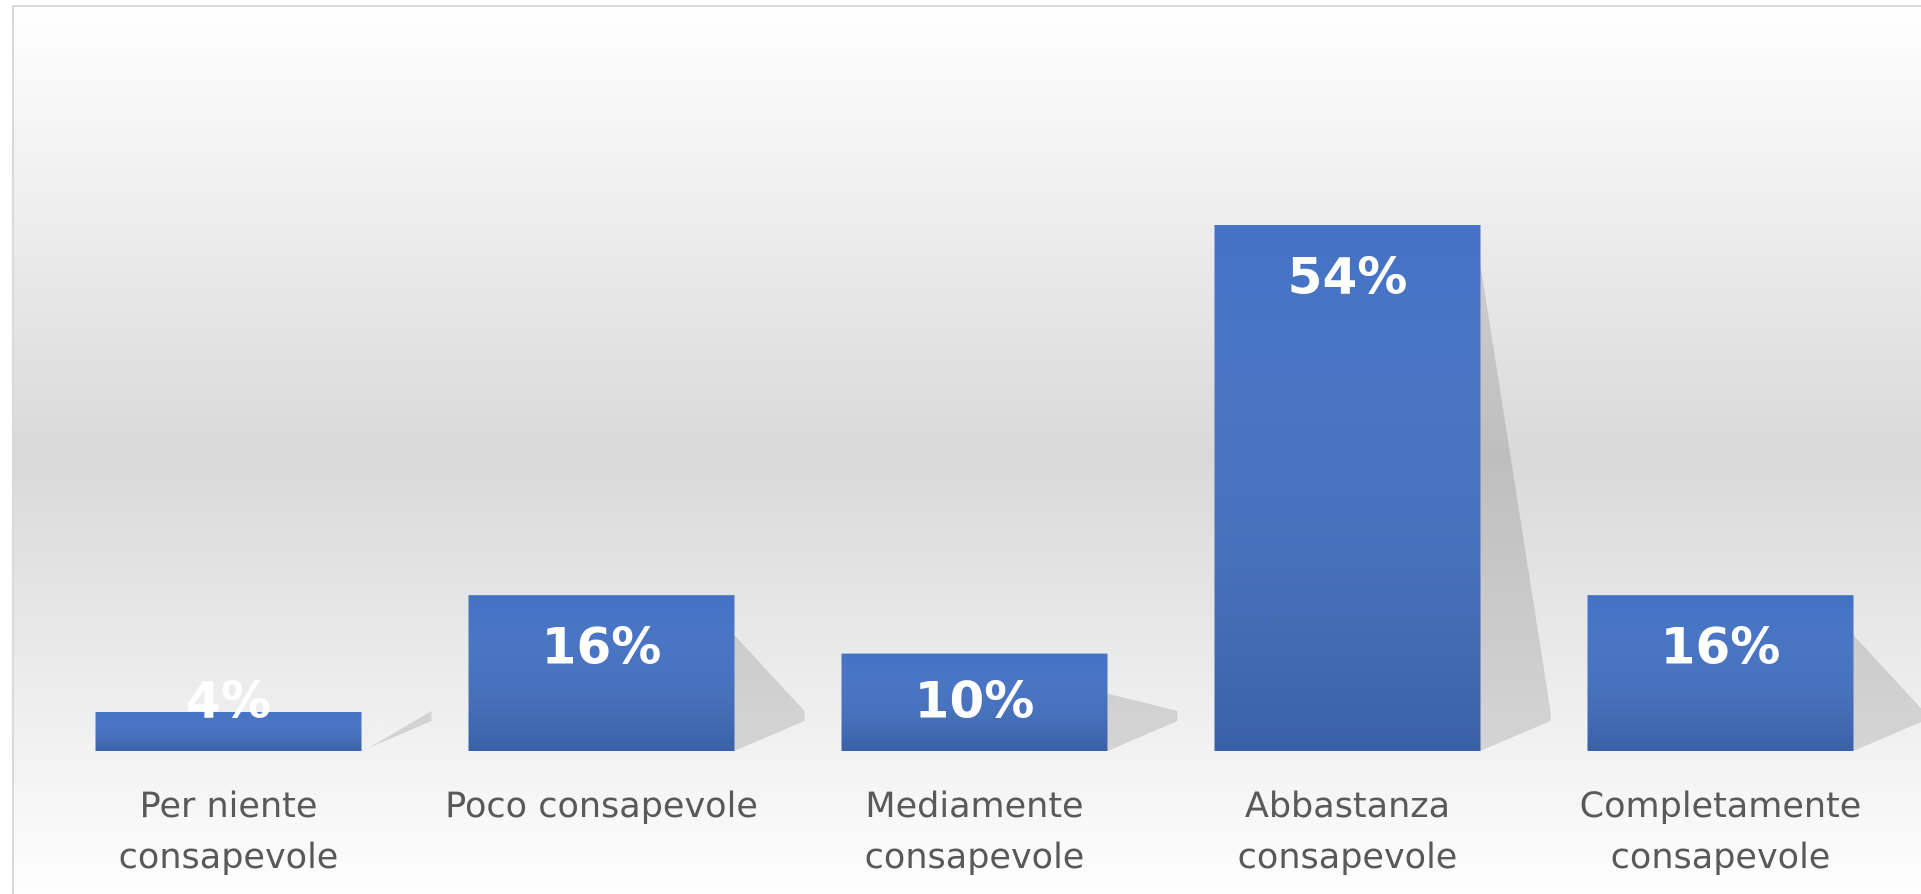  Describe the element at coordinates (1347, 831) in the screenshot. I see `x-tick-label: Abbastanza consapevole` at that location.